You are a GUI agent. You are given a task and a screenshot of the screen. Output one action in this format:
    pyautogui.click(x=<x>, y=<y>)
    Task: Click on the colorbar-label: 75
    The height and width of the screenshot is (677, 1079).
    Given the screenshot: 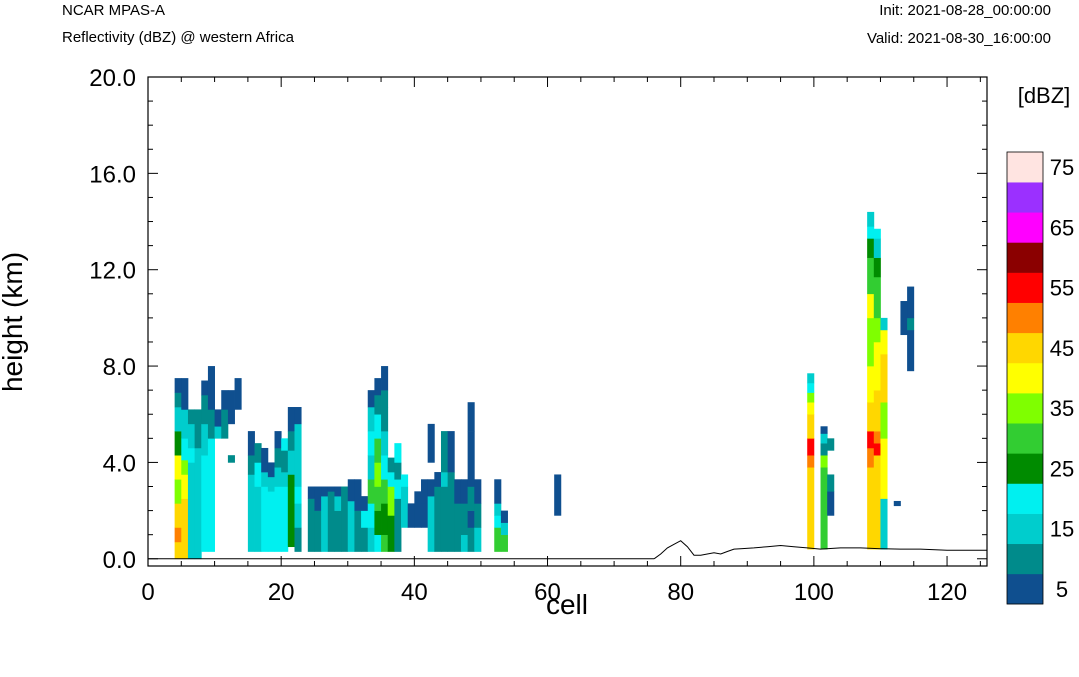 What is the action you would take?
    pyautogui.click(x=1062, y=167)
    